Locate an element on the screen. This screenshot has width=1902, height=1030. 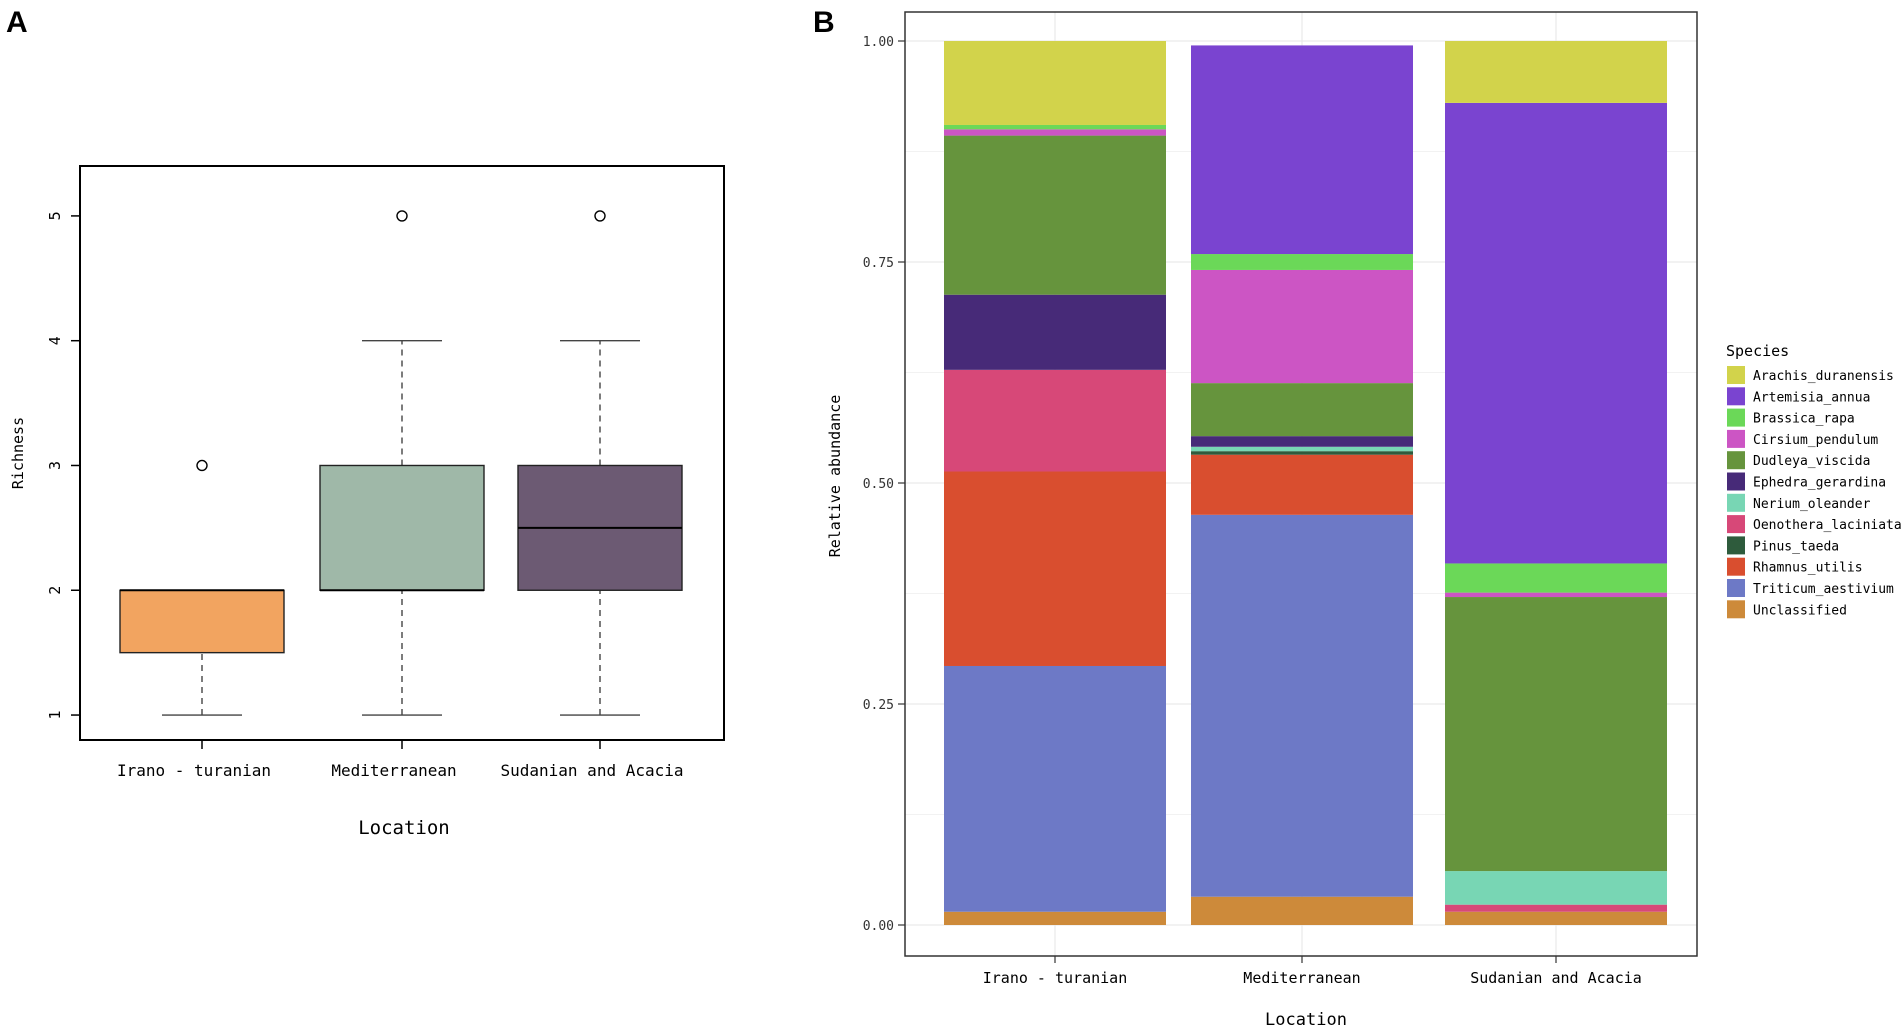
legend-label: Ephedra_gerardina is located at coordinates (1819, 483).